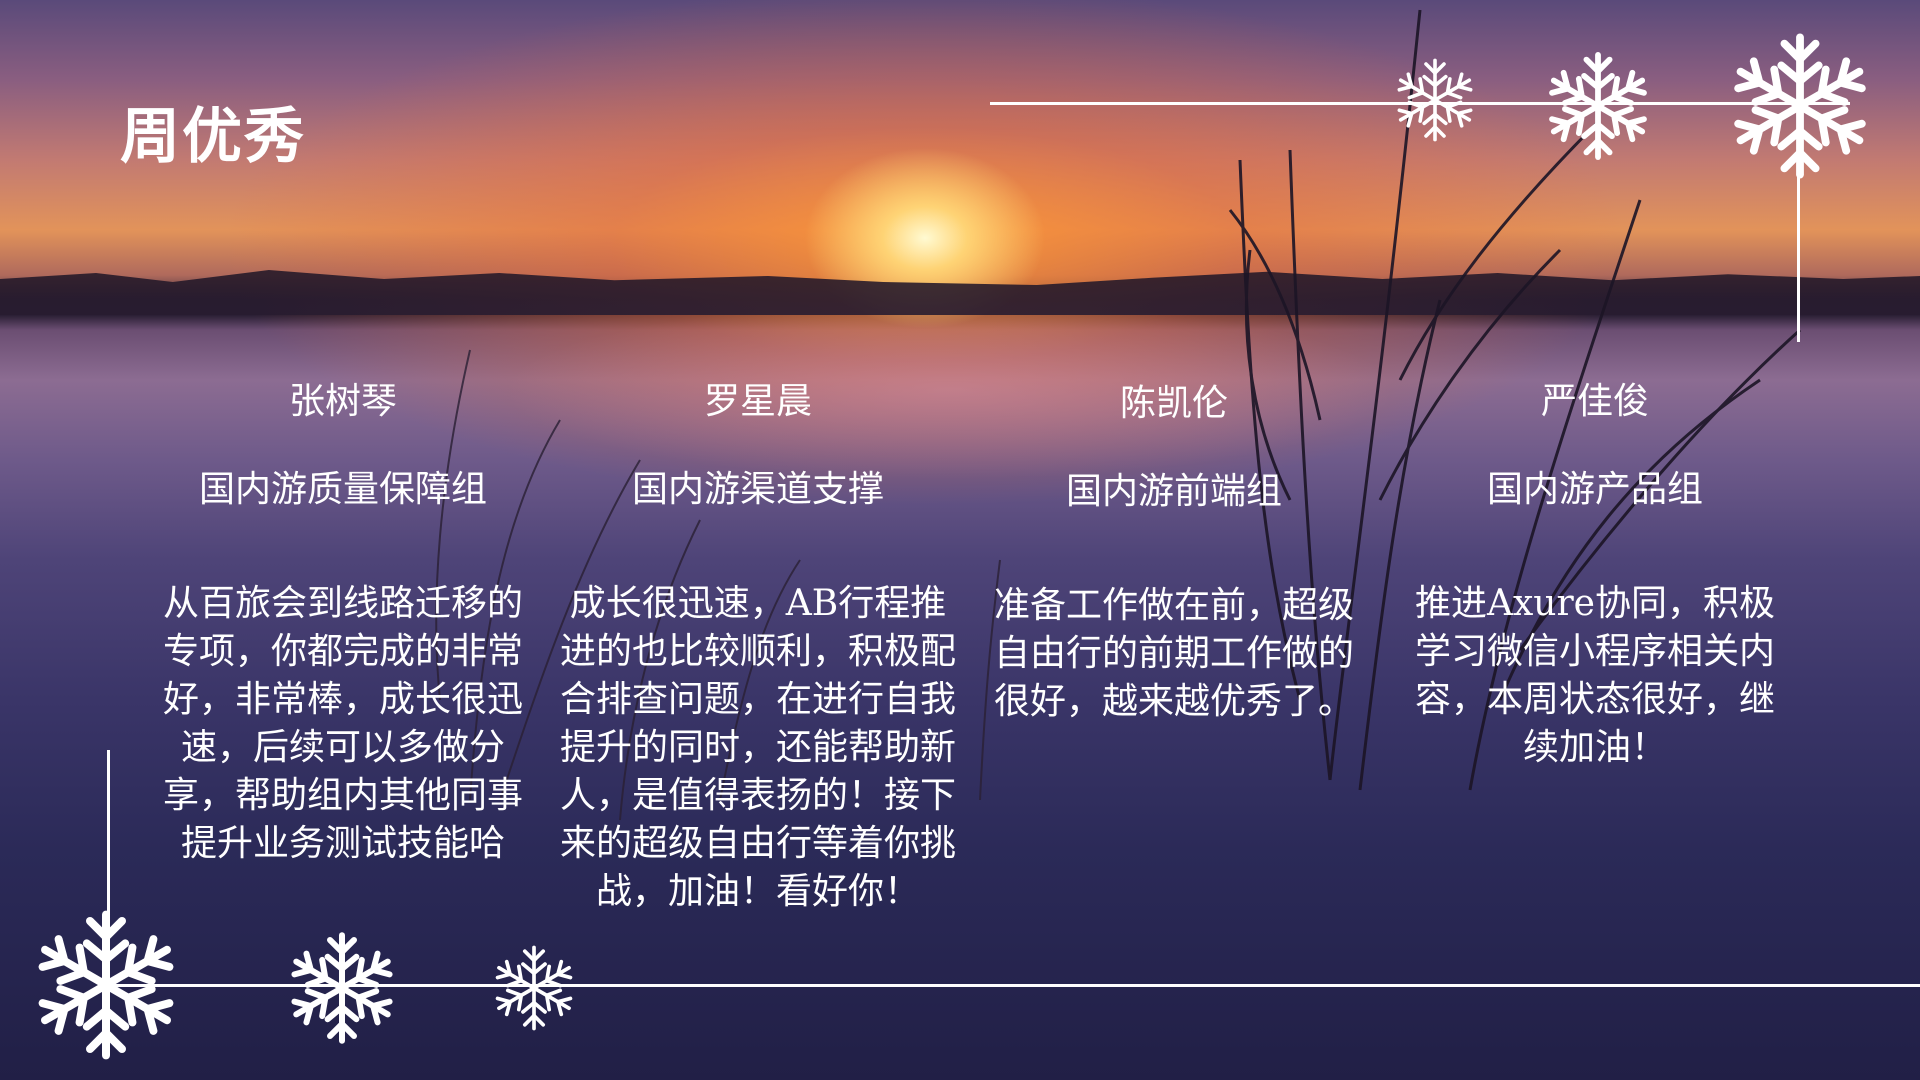 The height and width of the screenshot is (1080, 1920). I want to click on awardee-name: 严佳俊, so click(1594, 401).